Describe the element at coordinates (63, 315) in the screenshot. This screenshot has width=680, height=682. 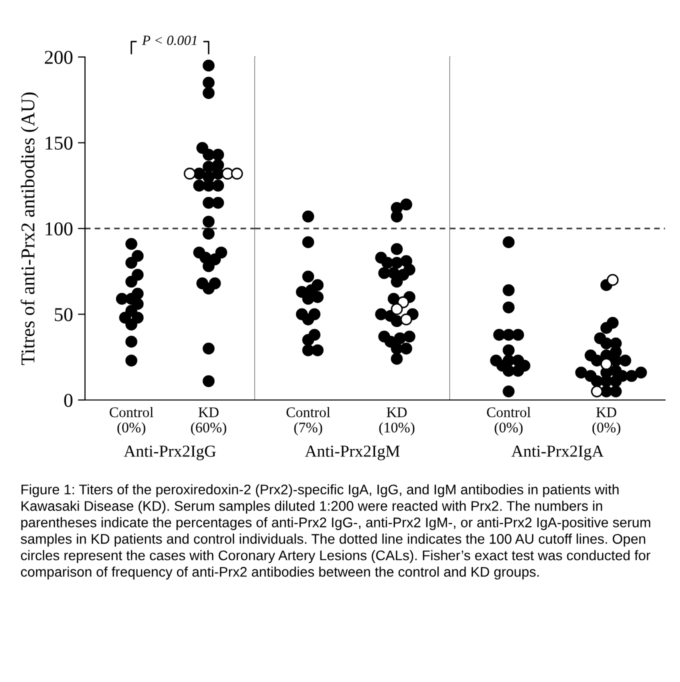
I see `y-tick-label: 50` at that location.